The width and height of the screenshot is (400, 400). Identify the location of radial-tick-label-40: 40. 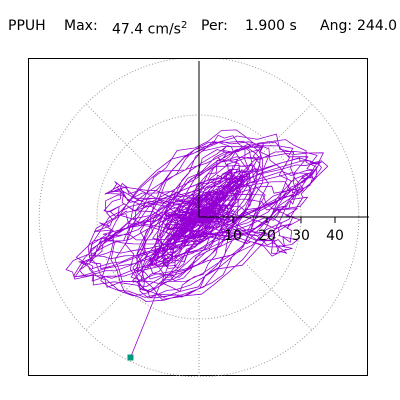
(335, 236).